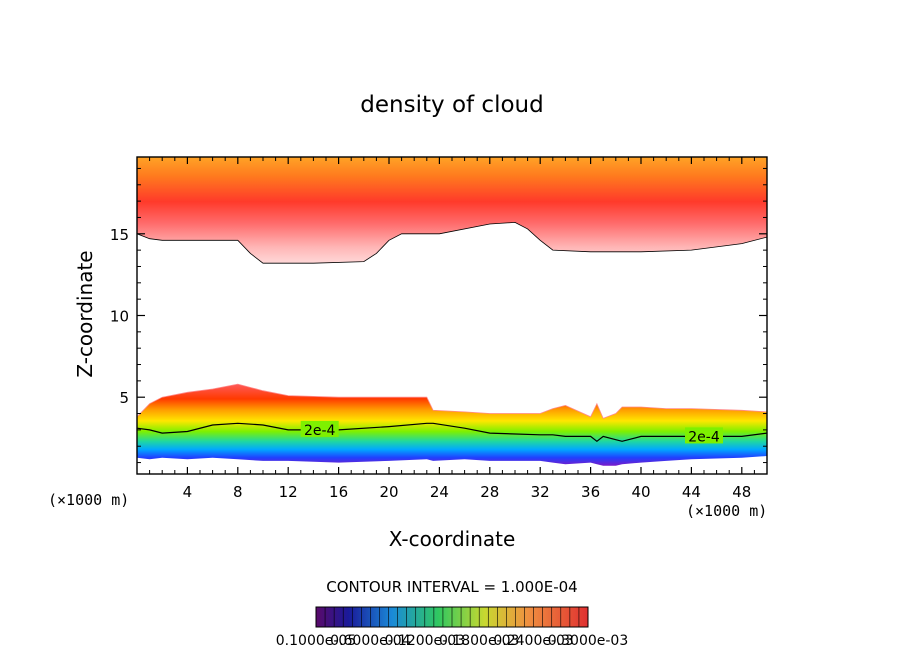 This screenshot has height=654, width=904. What do you see at coordinates (590, 492) in the screenshot?
I see `x-tick-label: 36` at bounding box center [590, 492].